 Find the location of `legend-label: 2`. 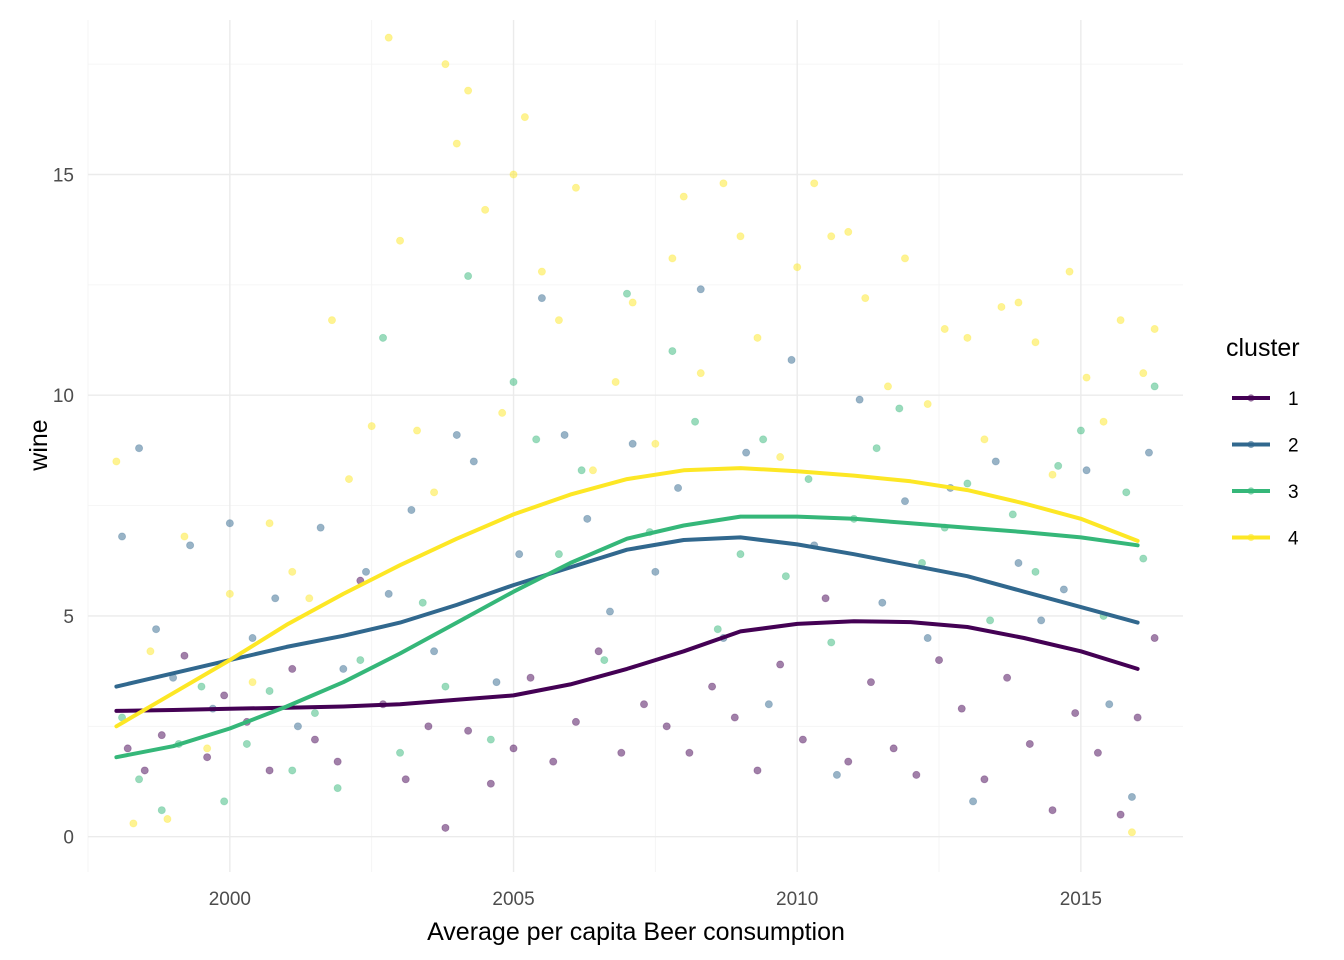

legend-label: 2 is located at coordinates (1293, 446).